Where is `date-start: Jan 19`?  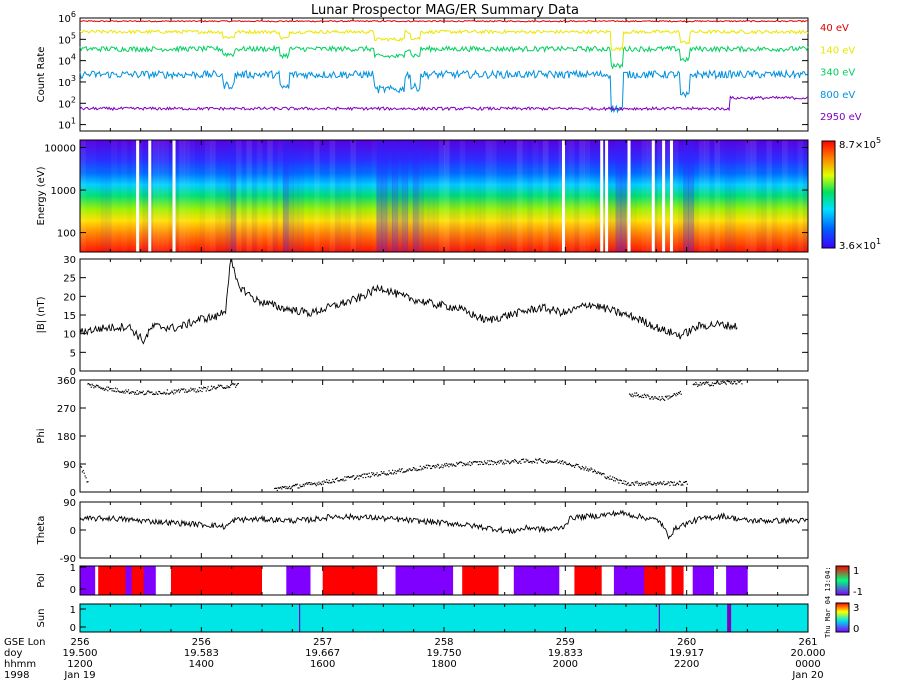
date-start: Jan 19 is located at coordinates (79, 675).